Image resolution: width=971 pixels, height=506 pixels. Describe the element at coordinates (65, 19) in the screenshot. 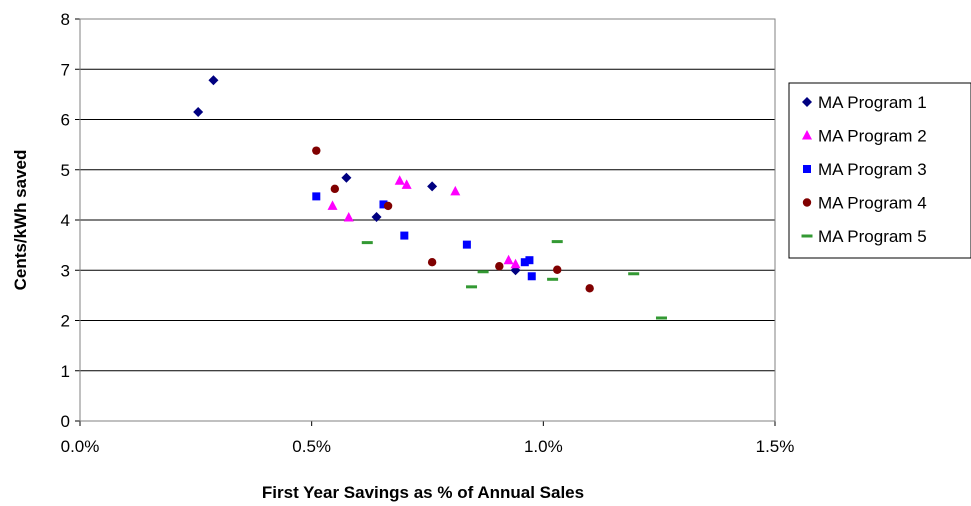

I see `y-tick-label: 8` at that location.